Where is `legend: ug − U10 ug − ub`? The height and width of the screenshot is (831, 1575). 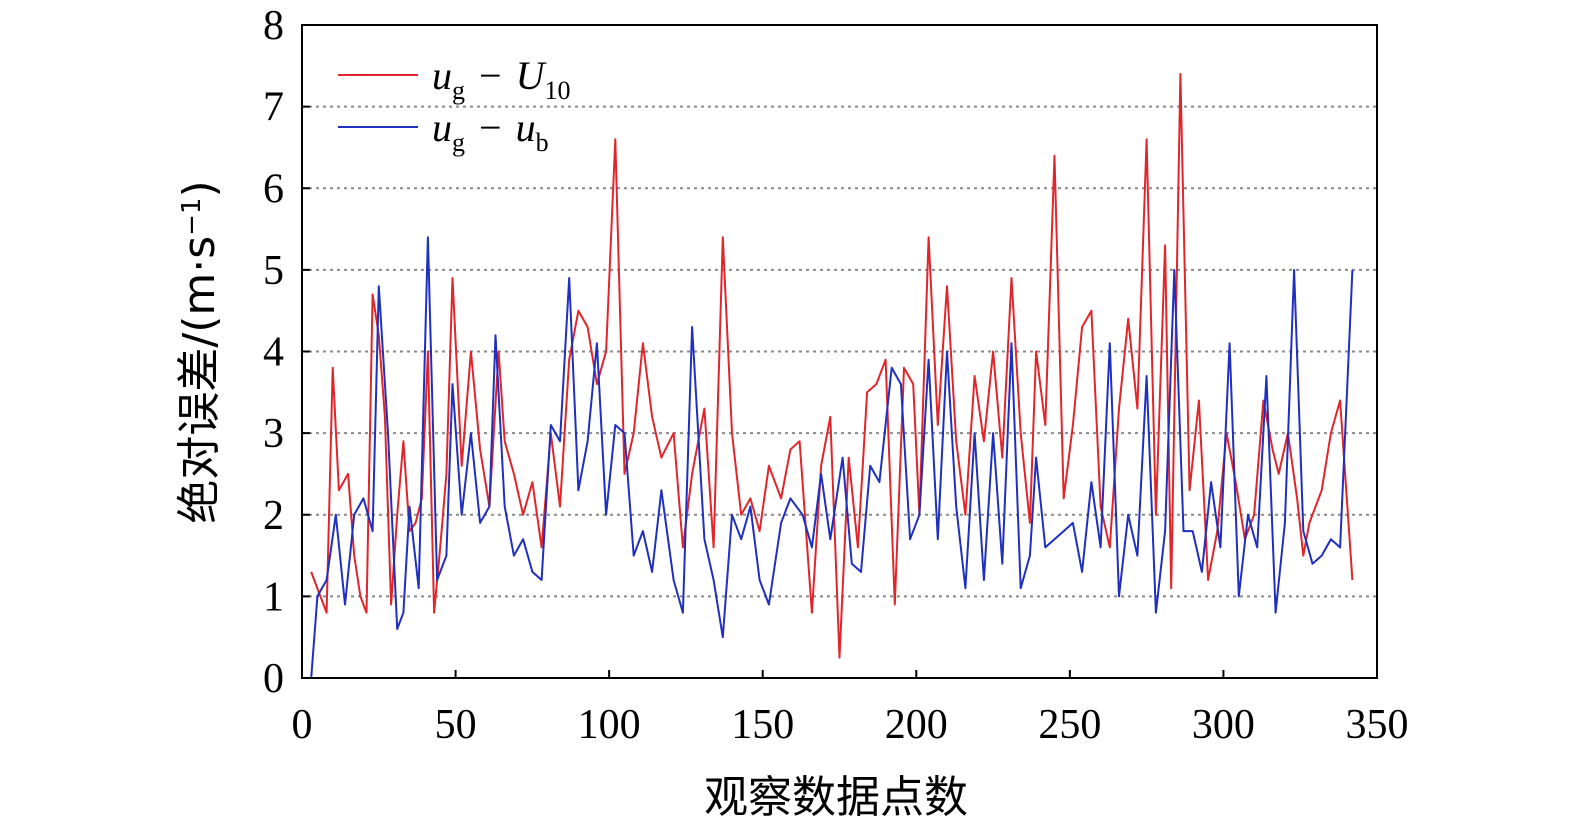 legend: ug − U10 ug − ub is located at coordinates (454, 105).